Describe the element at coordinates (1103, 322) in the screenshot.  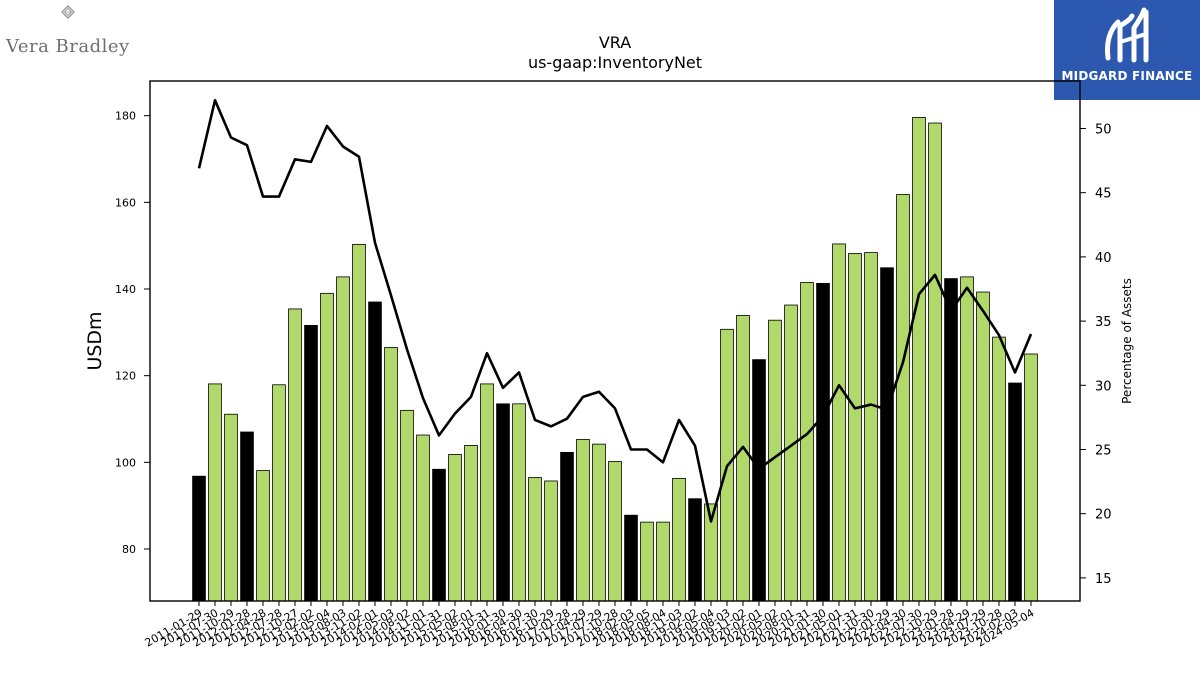
I see `y2-tick-label: 35` at that location.